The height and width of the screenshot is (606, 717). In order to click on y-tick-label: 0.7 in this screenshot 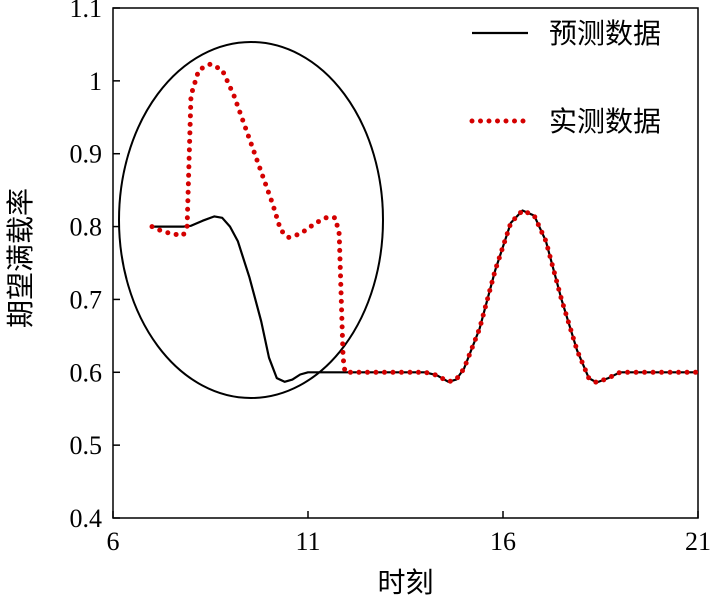, I will do `click(86, 299)`.